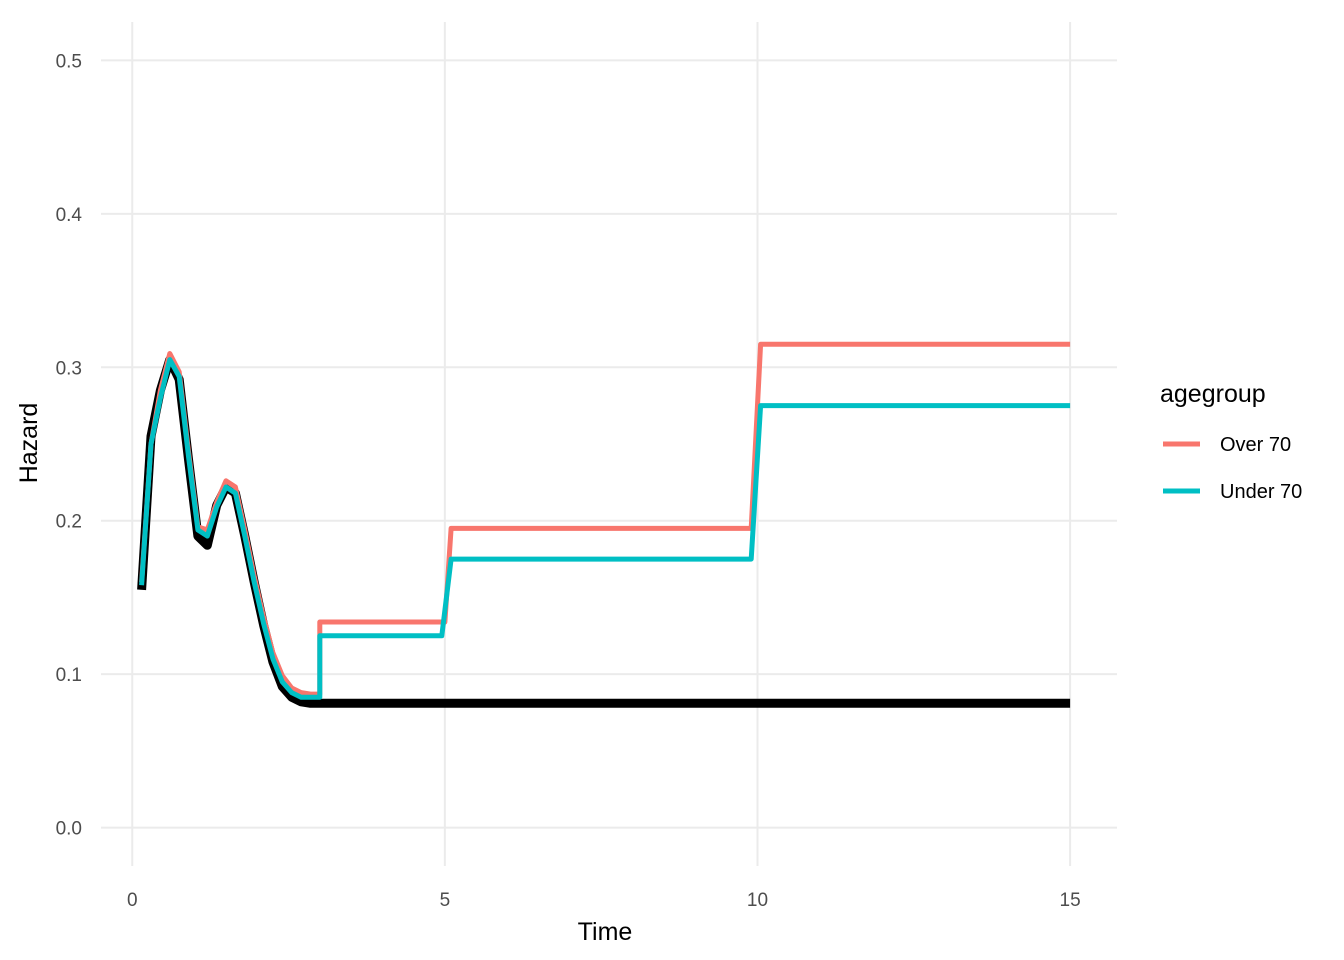  I want to click on y-axis-title: Hazard, so click(29, 443).